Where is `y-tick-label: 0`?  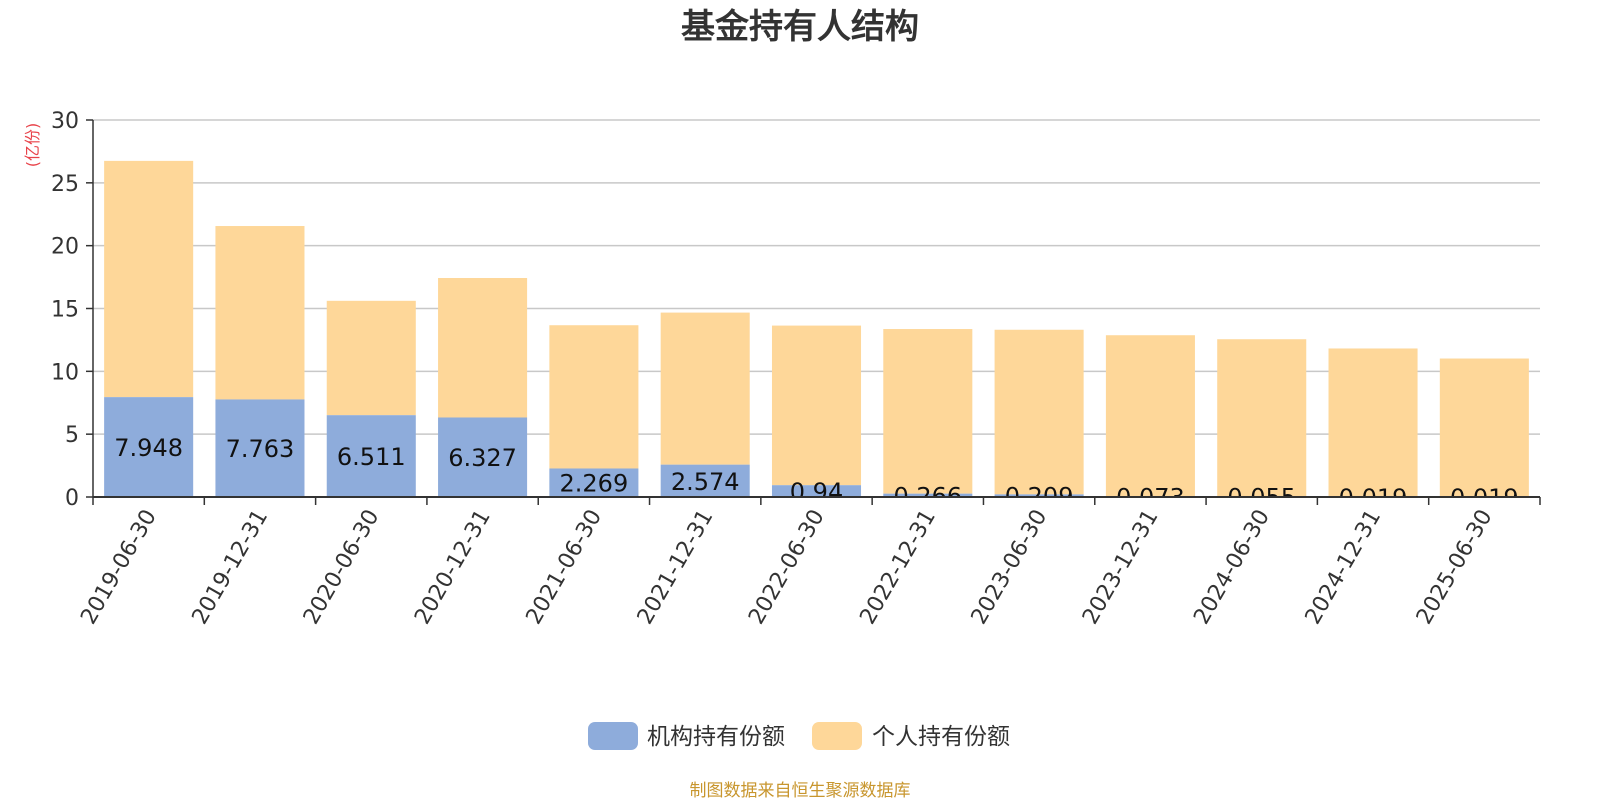 y-tick-label: 0 is located at coordinates (72, 498).